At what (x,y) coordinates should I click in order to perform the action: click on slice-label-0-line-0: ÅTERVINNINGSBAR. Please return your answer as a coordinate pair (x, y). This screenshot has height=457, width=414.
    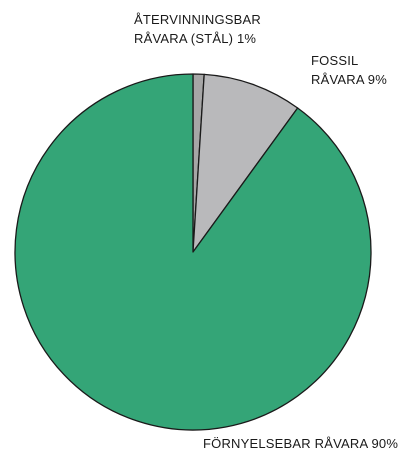
    Looking at the image, I should click on (197, 19).